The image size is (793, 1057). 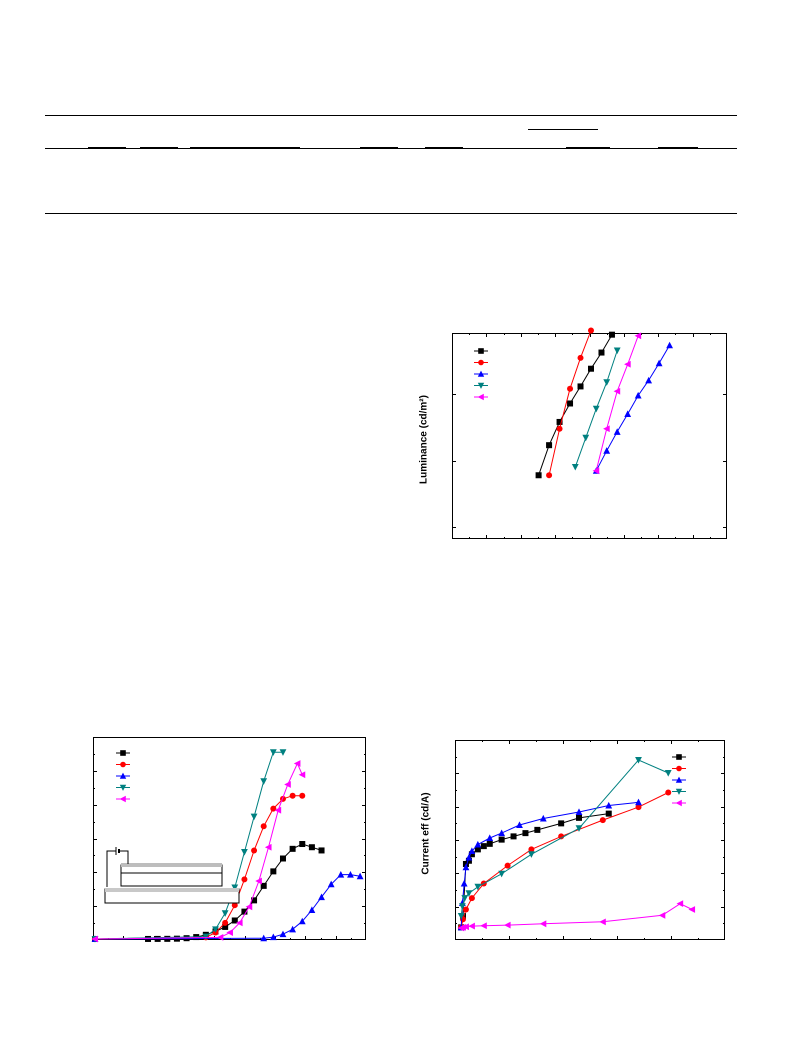 What do you see at coordinates (172, 890) in the screenshot?
I see `ito-layer` at bounding box center [172, 890].